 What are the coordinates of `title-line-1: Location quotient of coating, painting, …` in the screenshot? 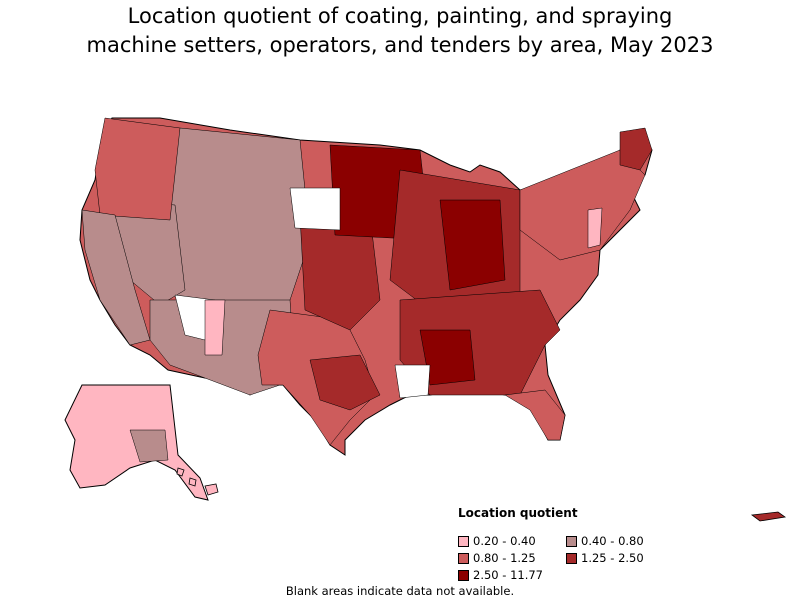 It's located at (400, 16).